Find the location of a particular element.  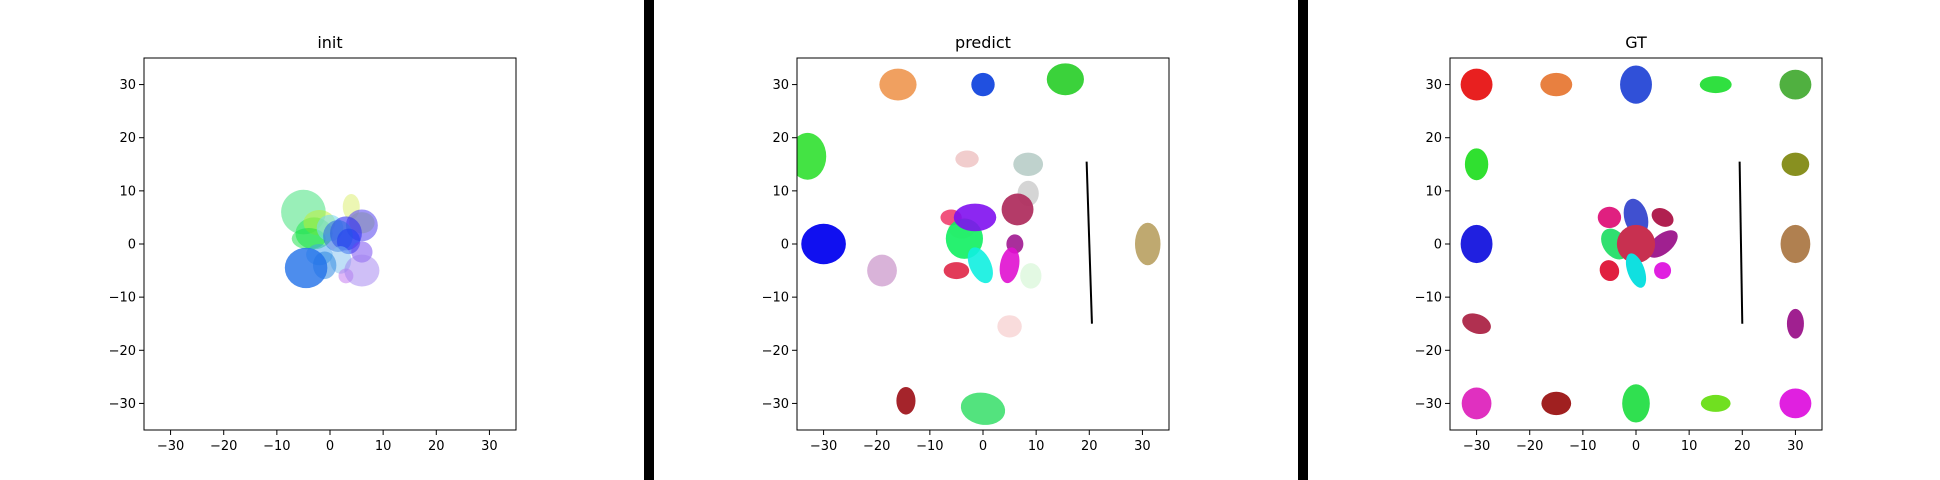

chart-title: predict is located at coordinates (983, 42).